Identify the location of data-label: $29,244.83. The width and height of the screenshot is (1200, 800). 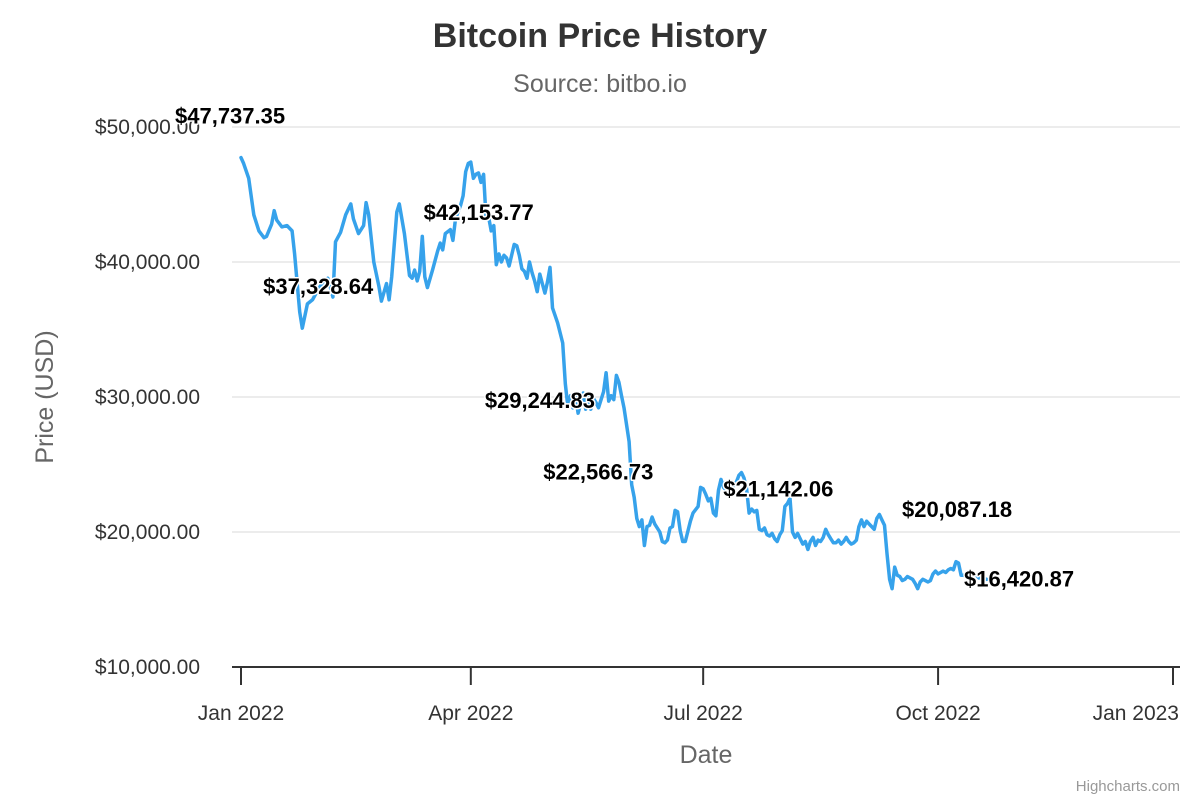
(540, 400).